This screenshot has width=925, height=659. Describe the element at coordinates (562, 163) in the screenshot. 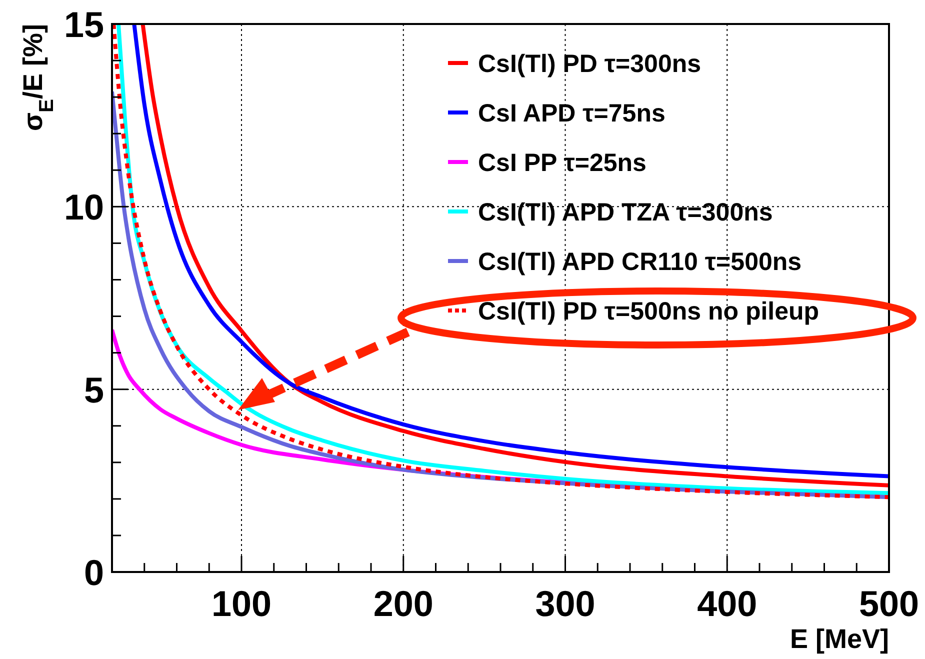

I see `legend-label: CsI PP τ=25ns` at that location.